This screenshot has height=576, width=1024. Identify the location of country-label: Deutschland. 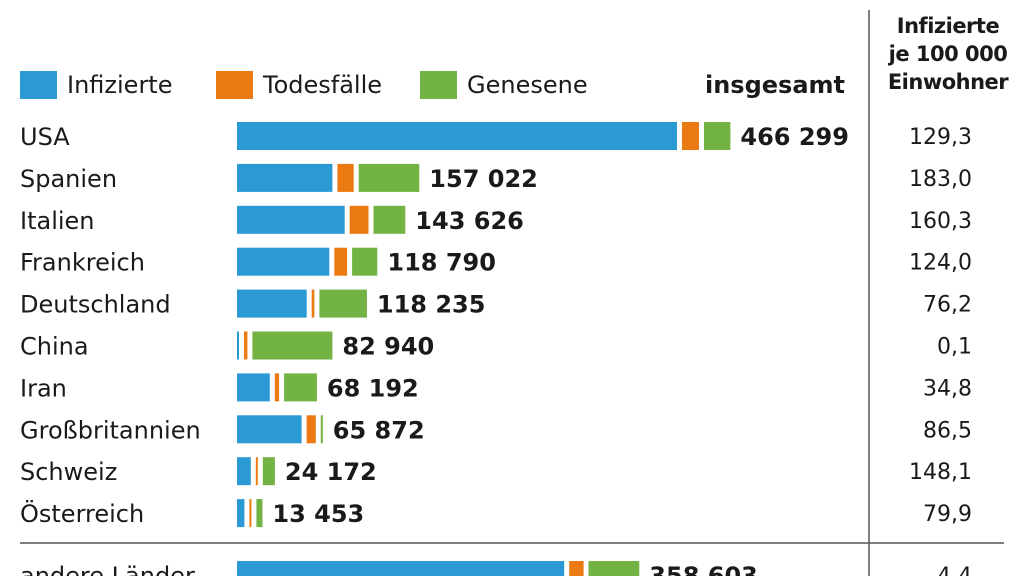
(95, 305).